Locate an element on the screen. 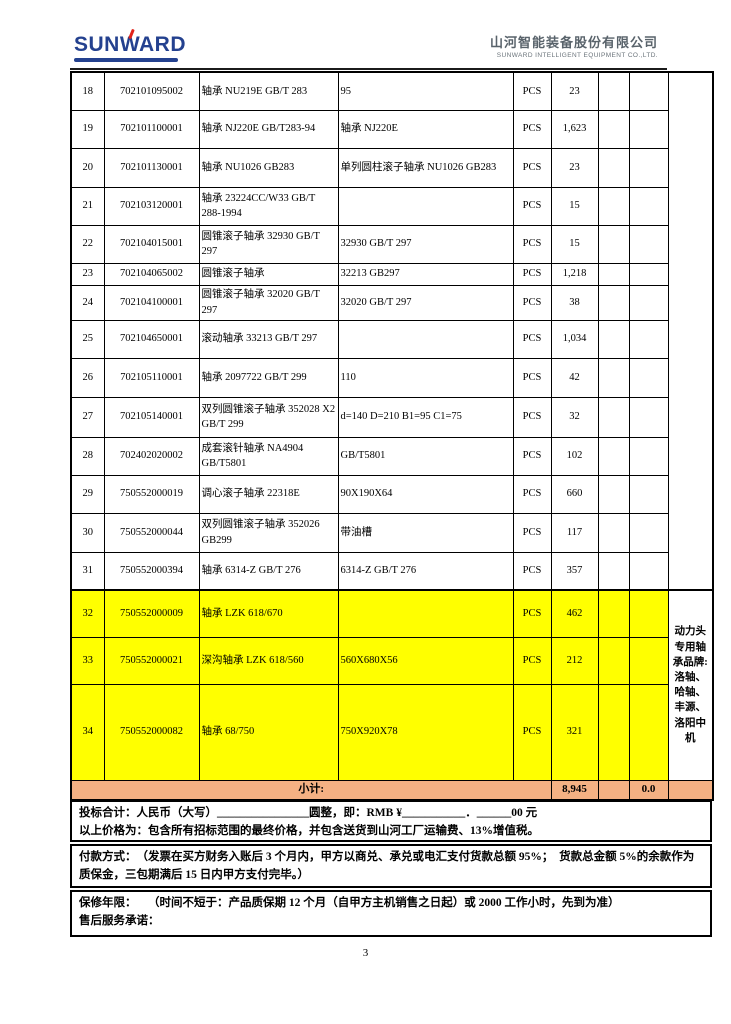  cell-no: 18 is located at coordinates (87, 91).